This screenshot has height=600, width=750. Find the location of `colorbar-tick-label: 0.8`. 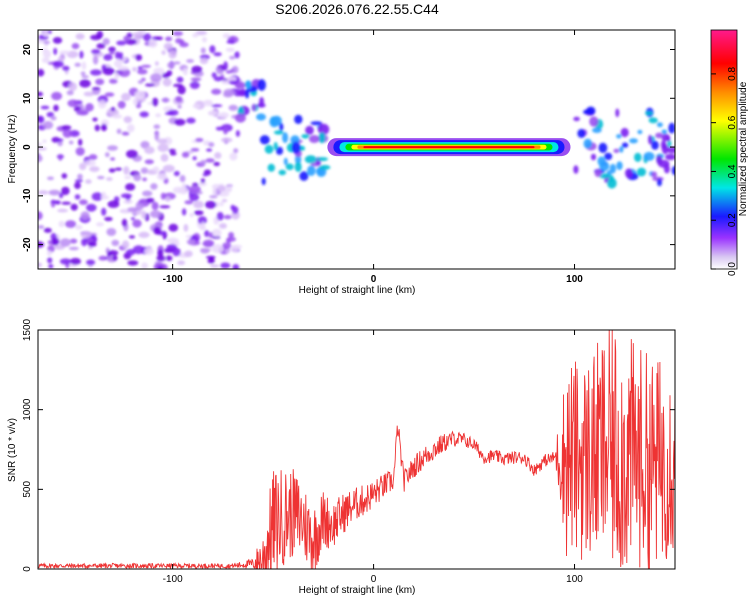

colorbar-tick-label: 0.8 is located at coordinates (732, 74).